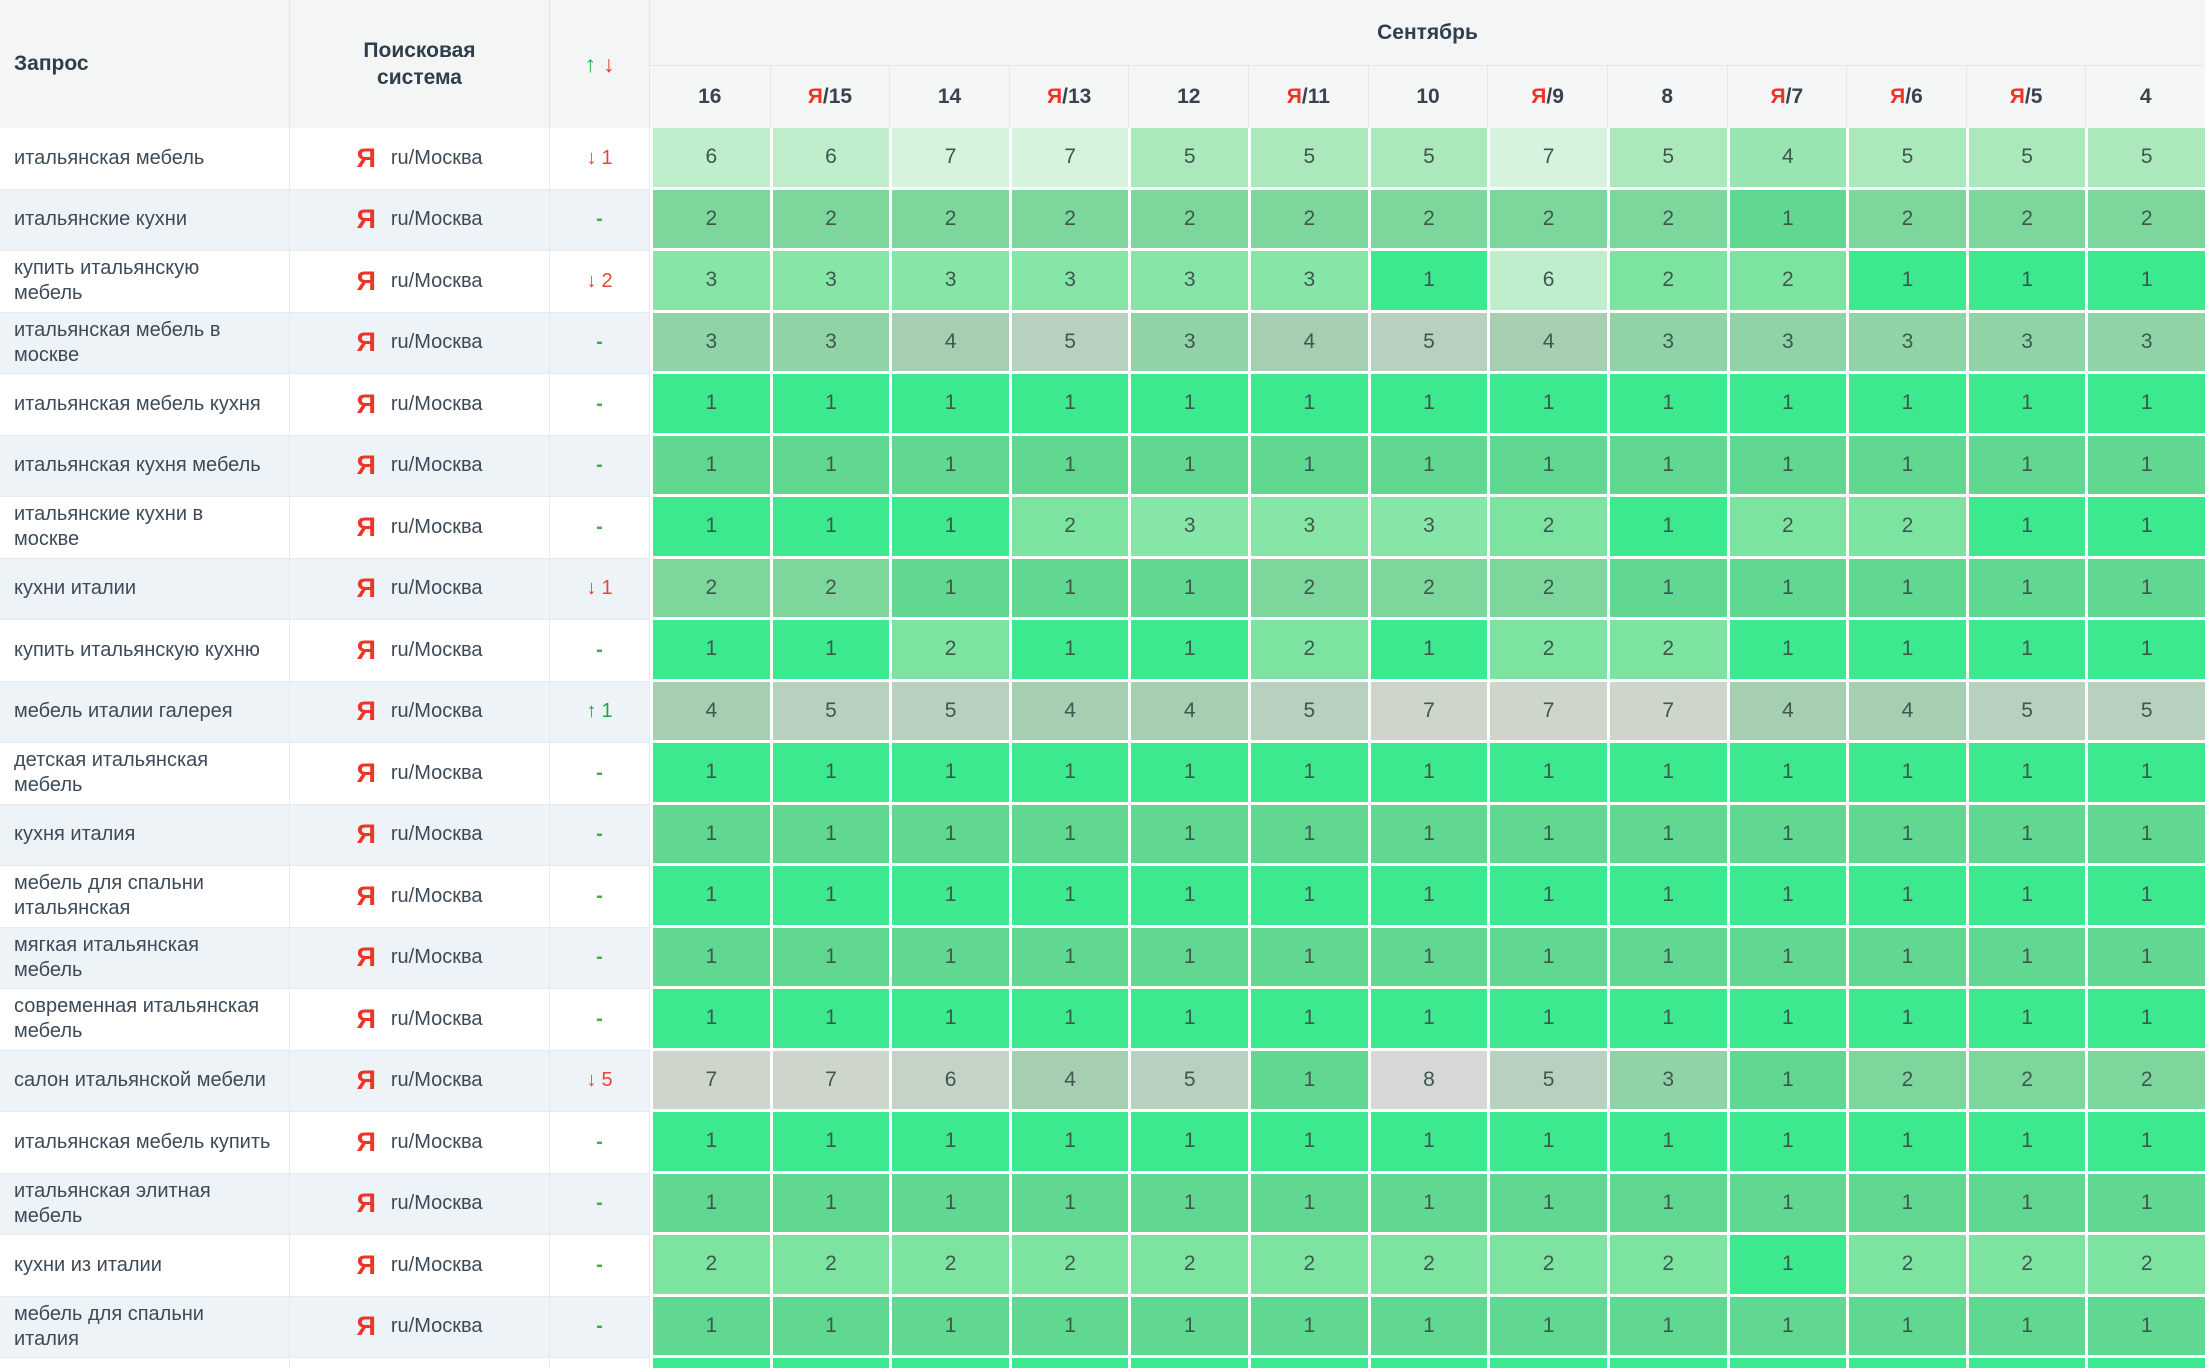 This screenshot has width=2205, height=1368. I want to click on col-header-search-engine: Поисковая система, so click(420, 64).